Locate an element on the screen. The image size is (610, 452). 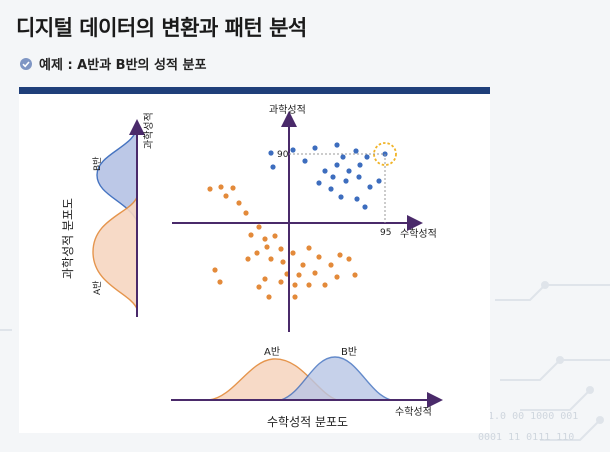
subtitle: 예제 : A반과 B반의 성적 분포 is located at coordinates (113, 63).